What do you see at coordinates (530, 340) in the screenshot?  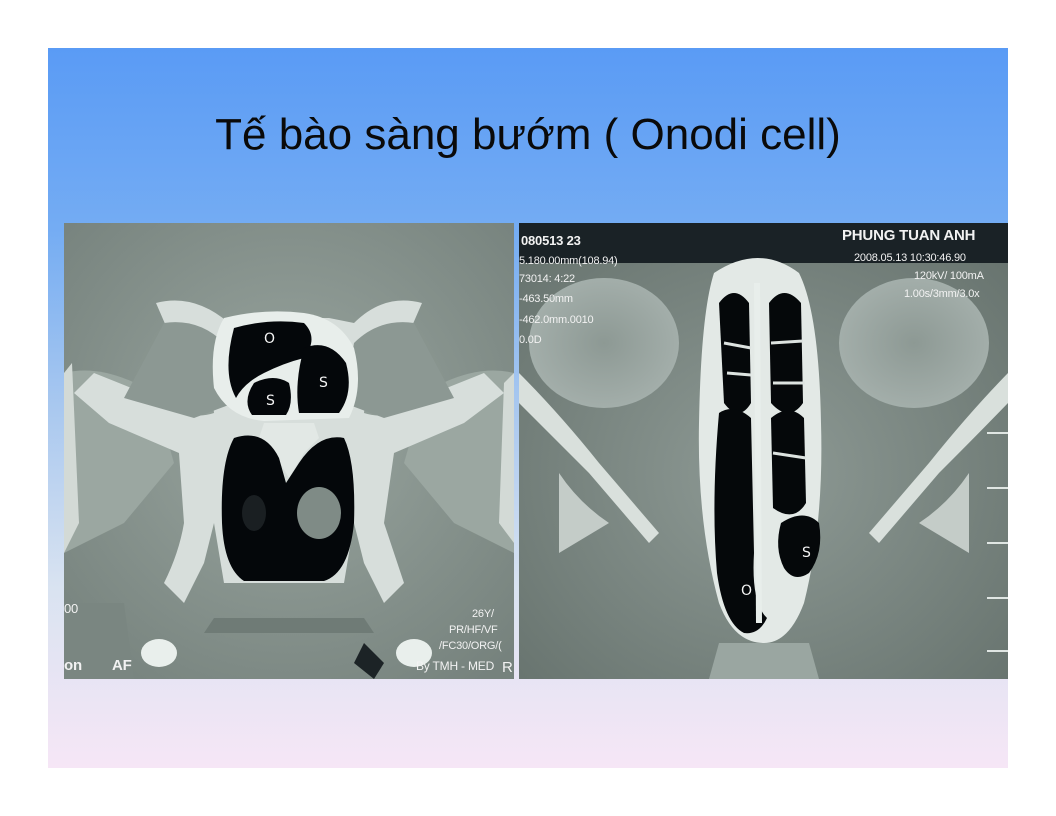 I see `scan-overlay-text: 0.0D` at bounding box center [530, 340].